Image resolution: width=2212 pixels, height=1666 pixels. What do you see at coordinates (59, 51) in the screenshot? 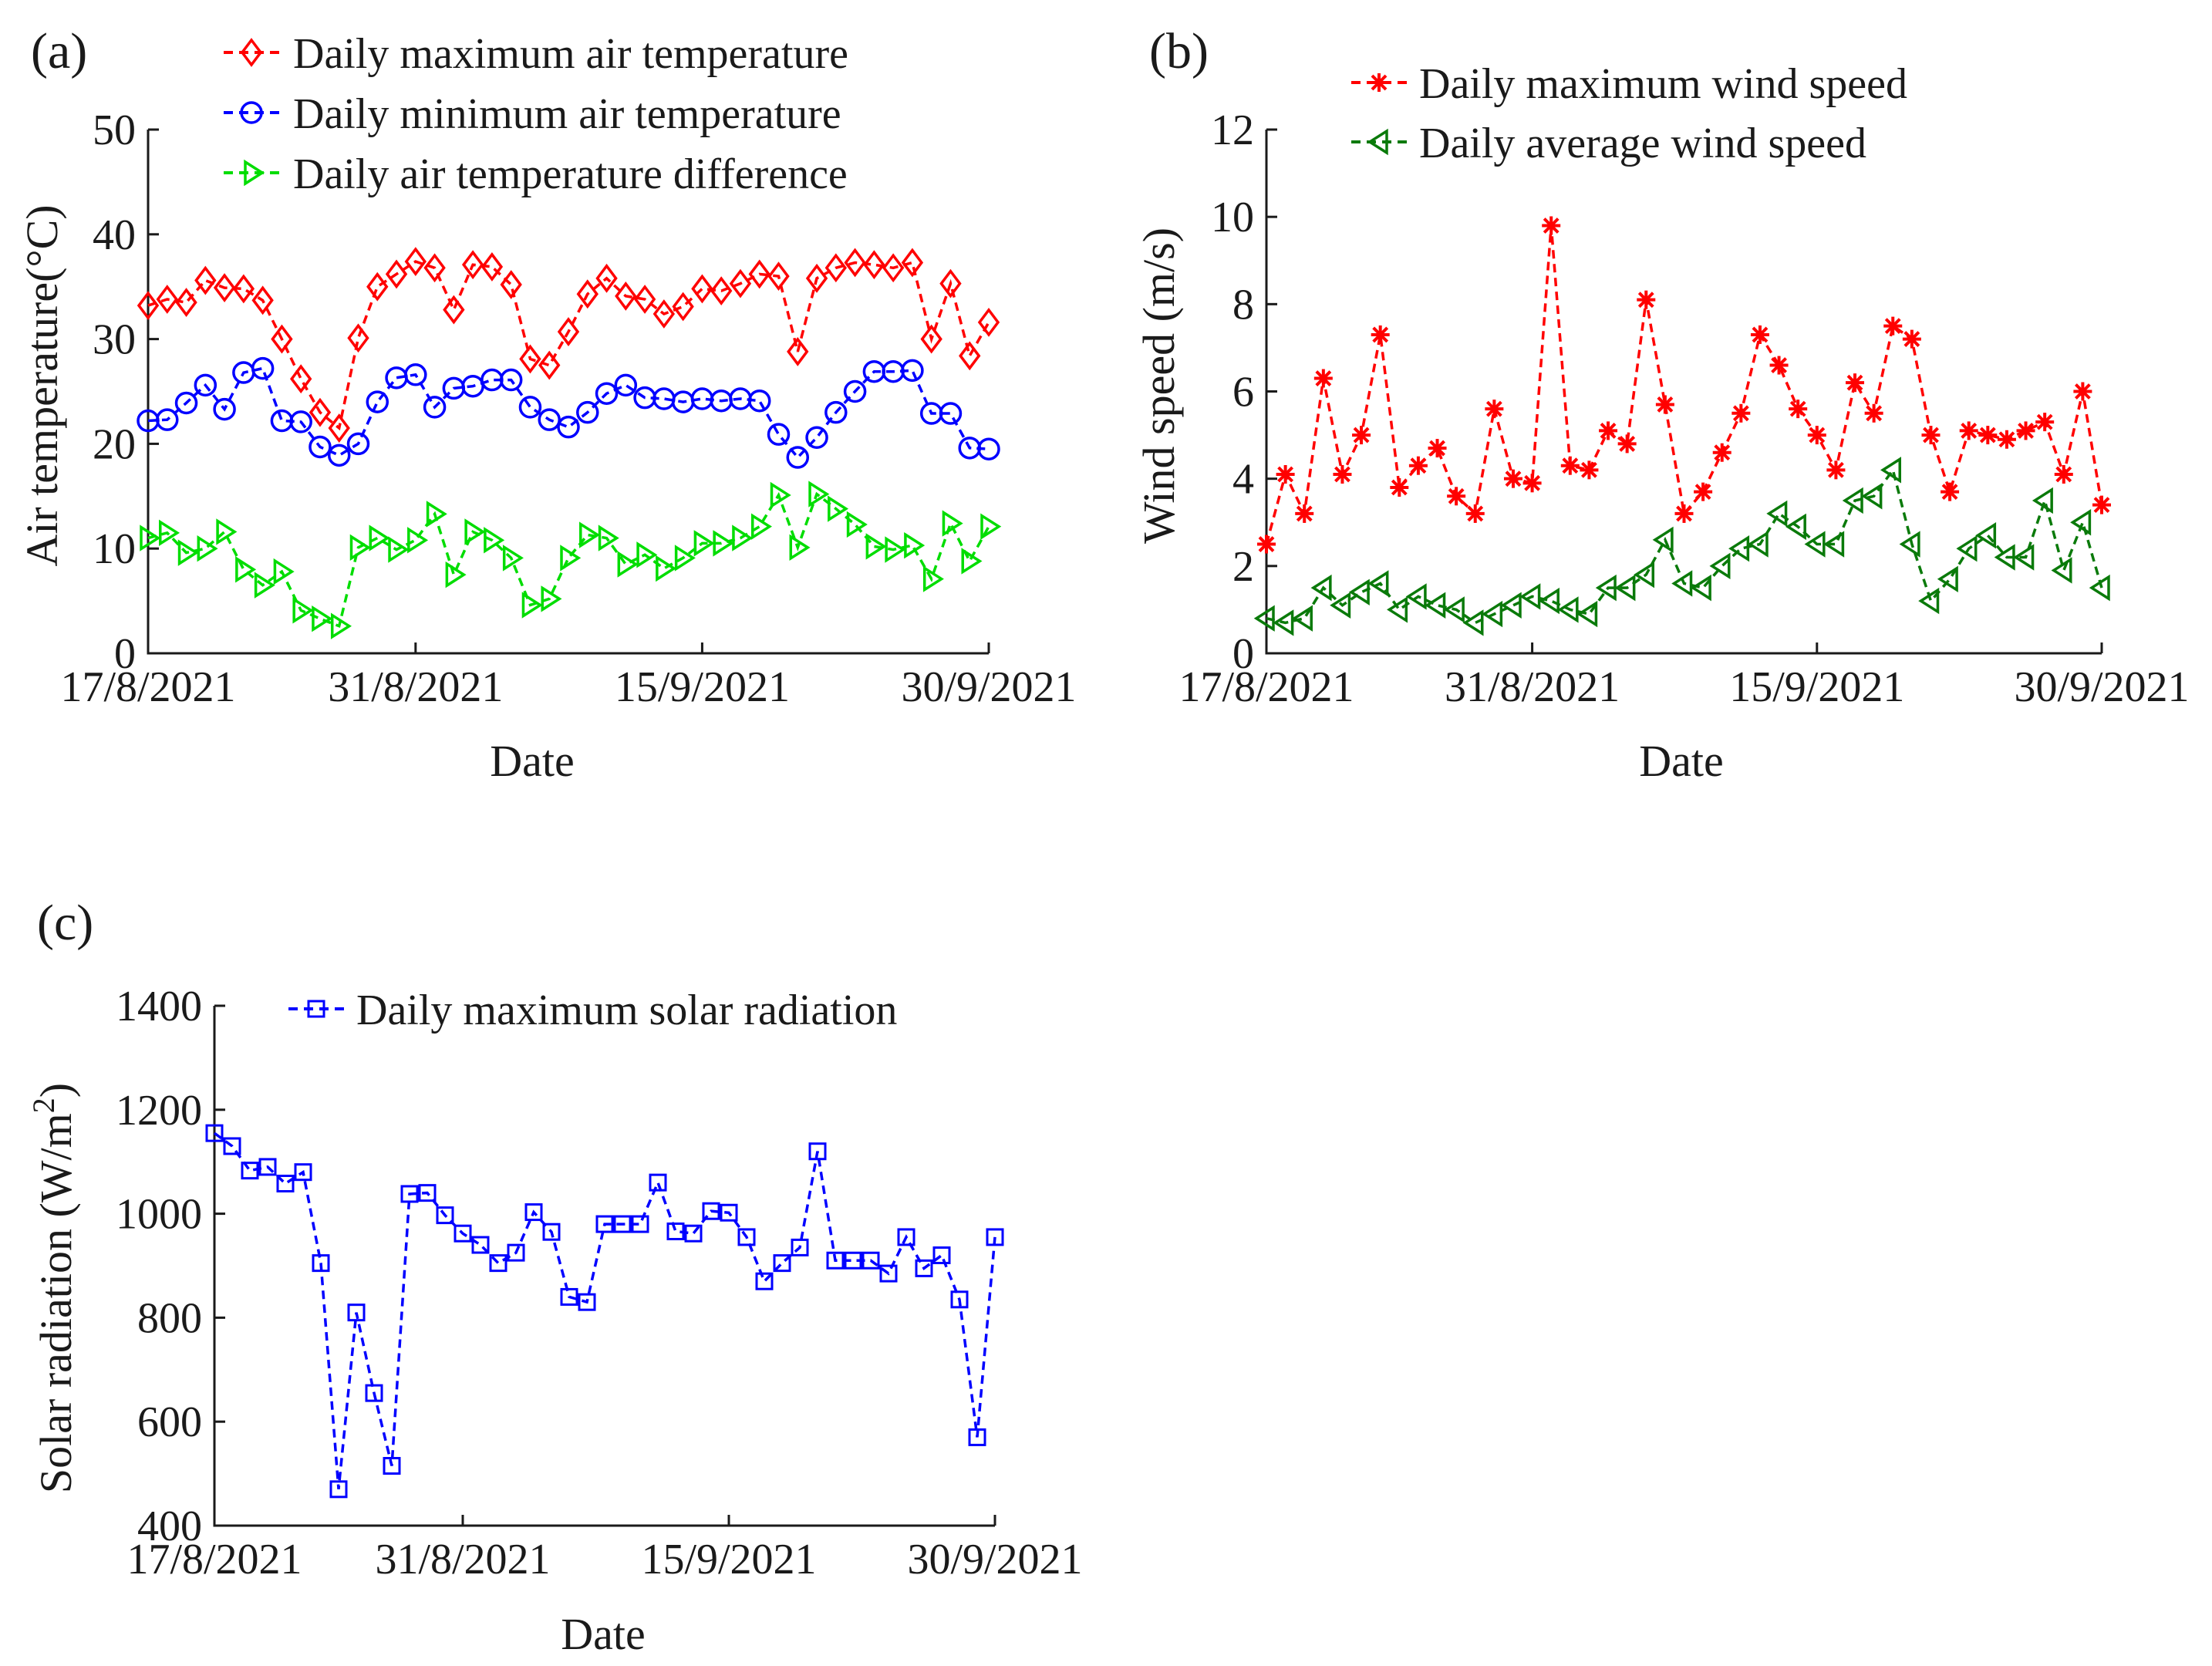
I see `panel-a-label: (a)` at bounding box center [59, 51].